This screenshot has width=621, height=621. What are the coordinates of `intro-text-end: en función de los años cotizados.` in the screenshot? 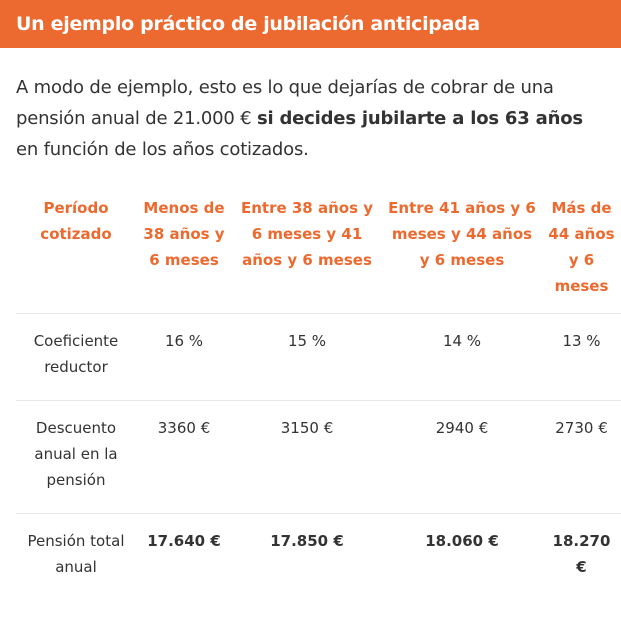 It's located at (162, 149).